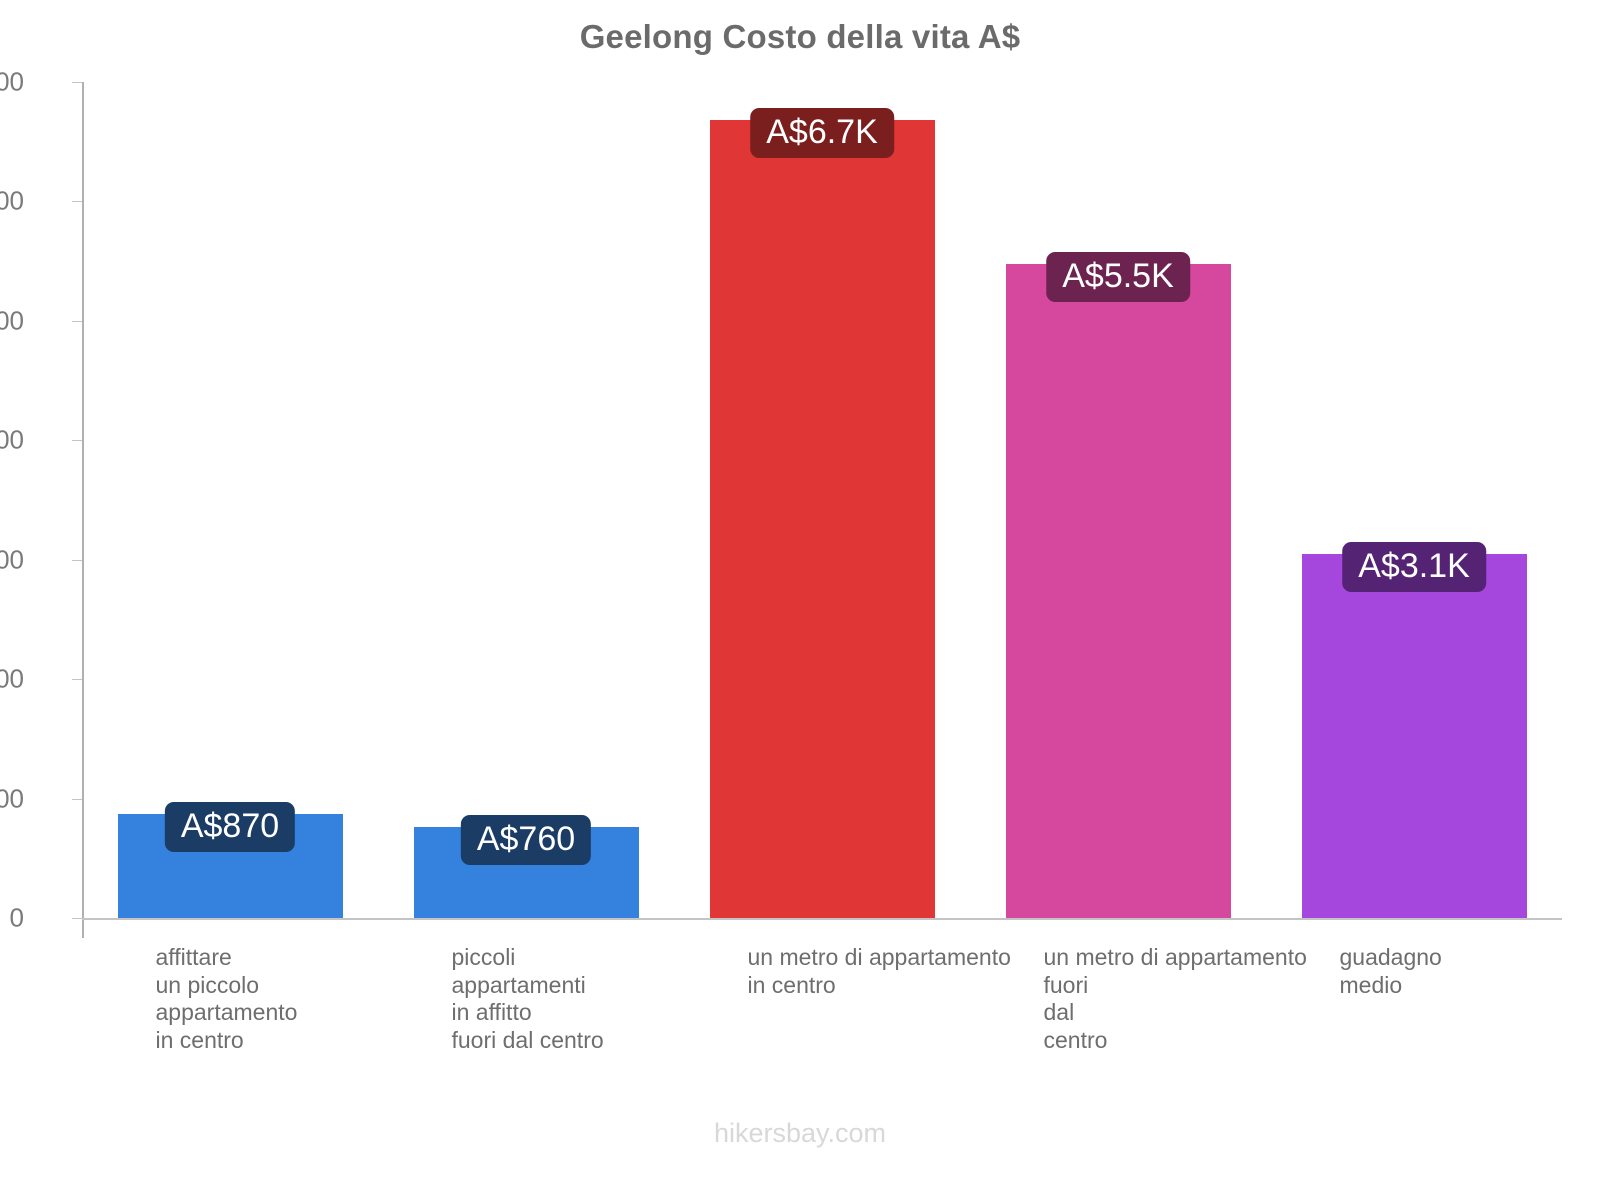  Describe the element at coordinates (83, 510) in the screenshot. I see `y-axis-line` at that location.